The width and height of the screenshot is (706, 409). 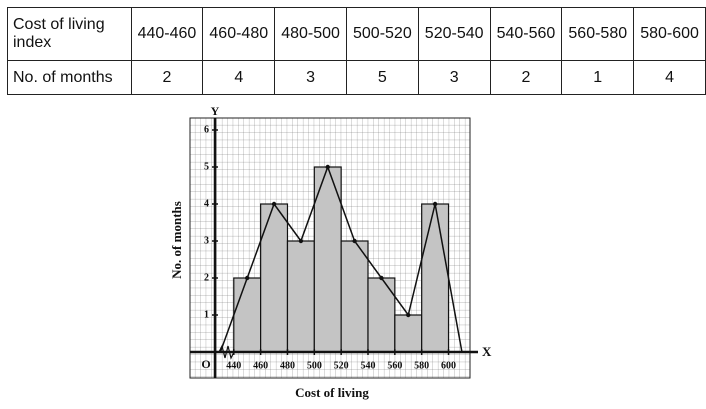 What do you see at coordinates (368, 365) in the screenshot?
I see `x-tick-label: 540` at bounding box center [368, 365].